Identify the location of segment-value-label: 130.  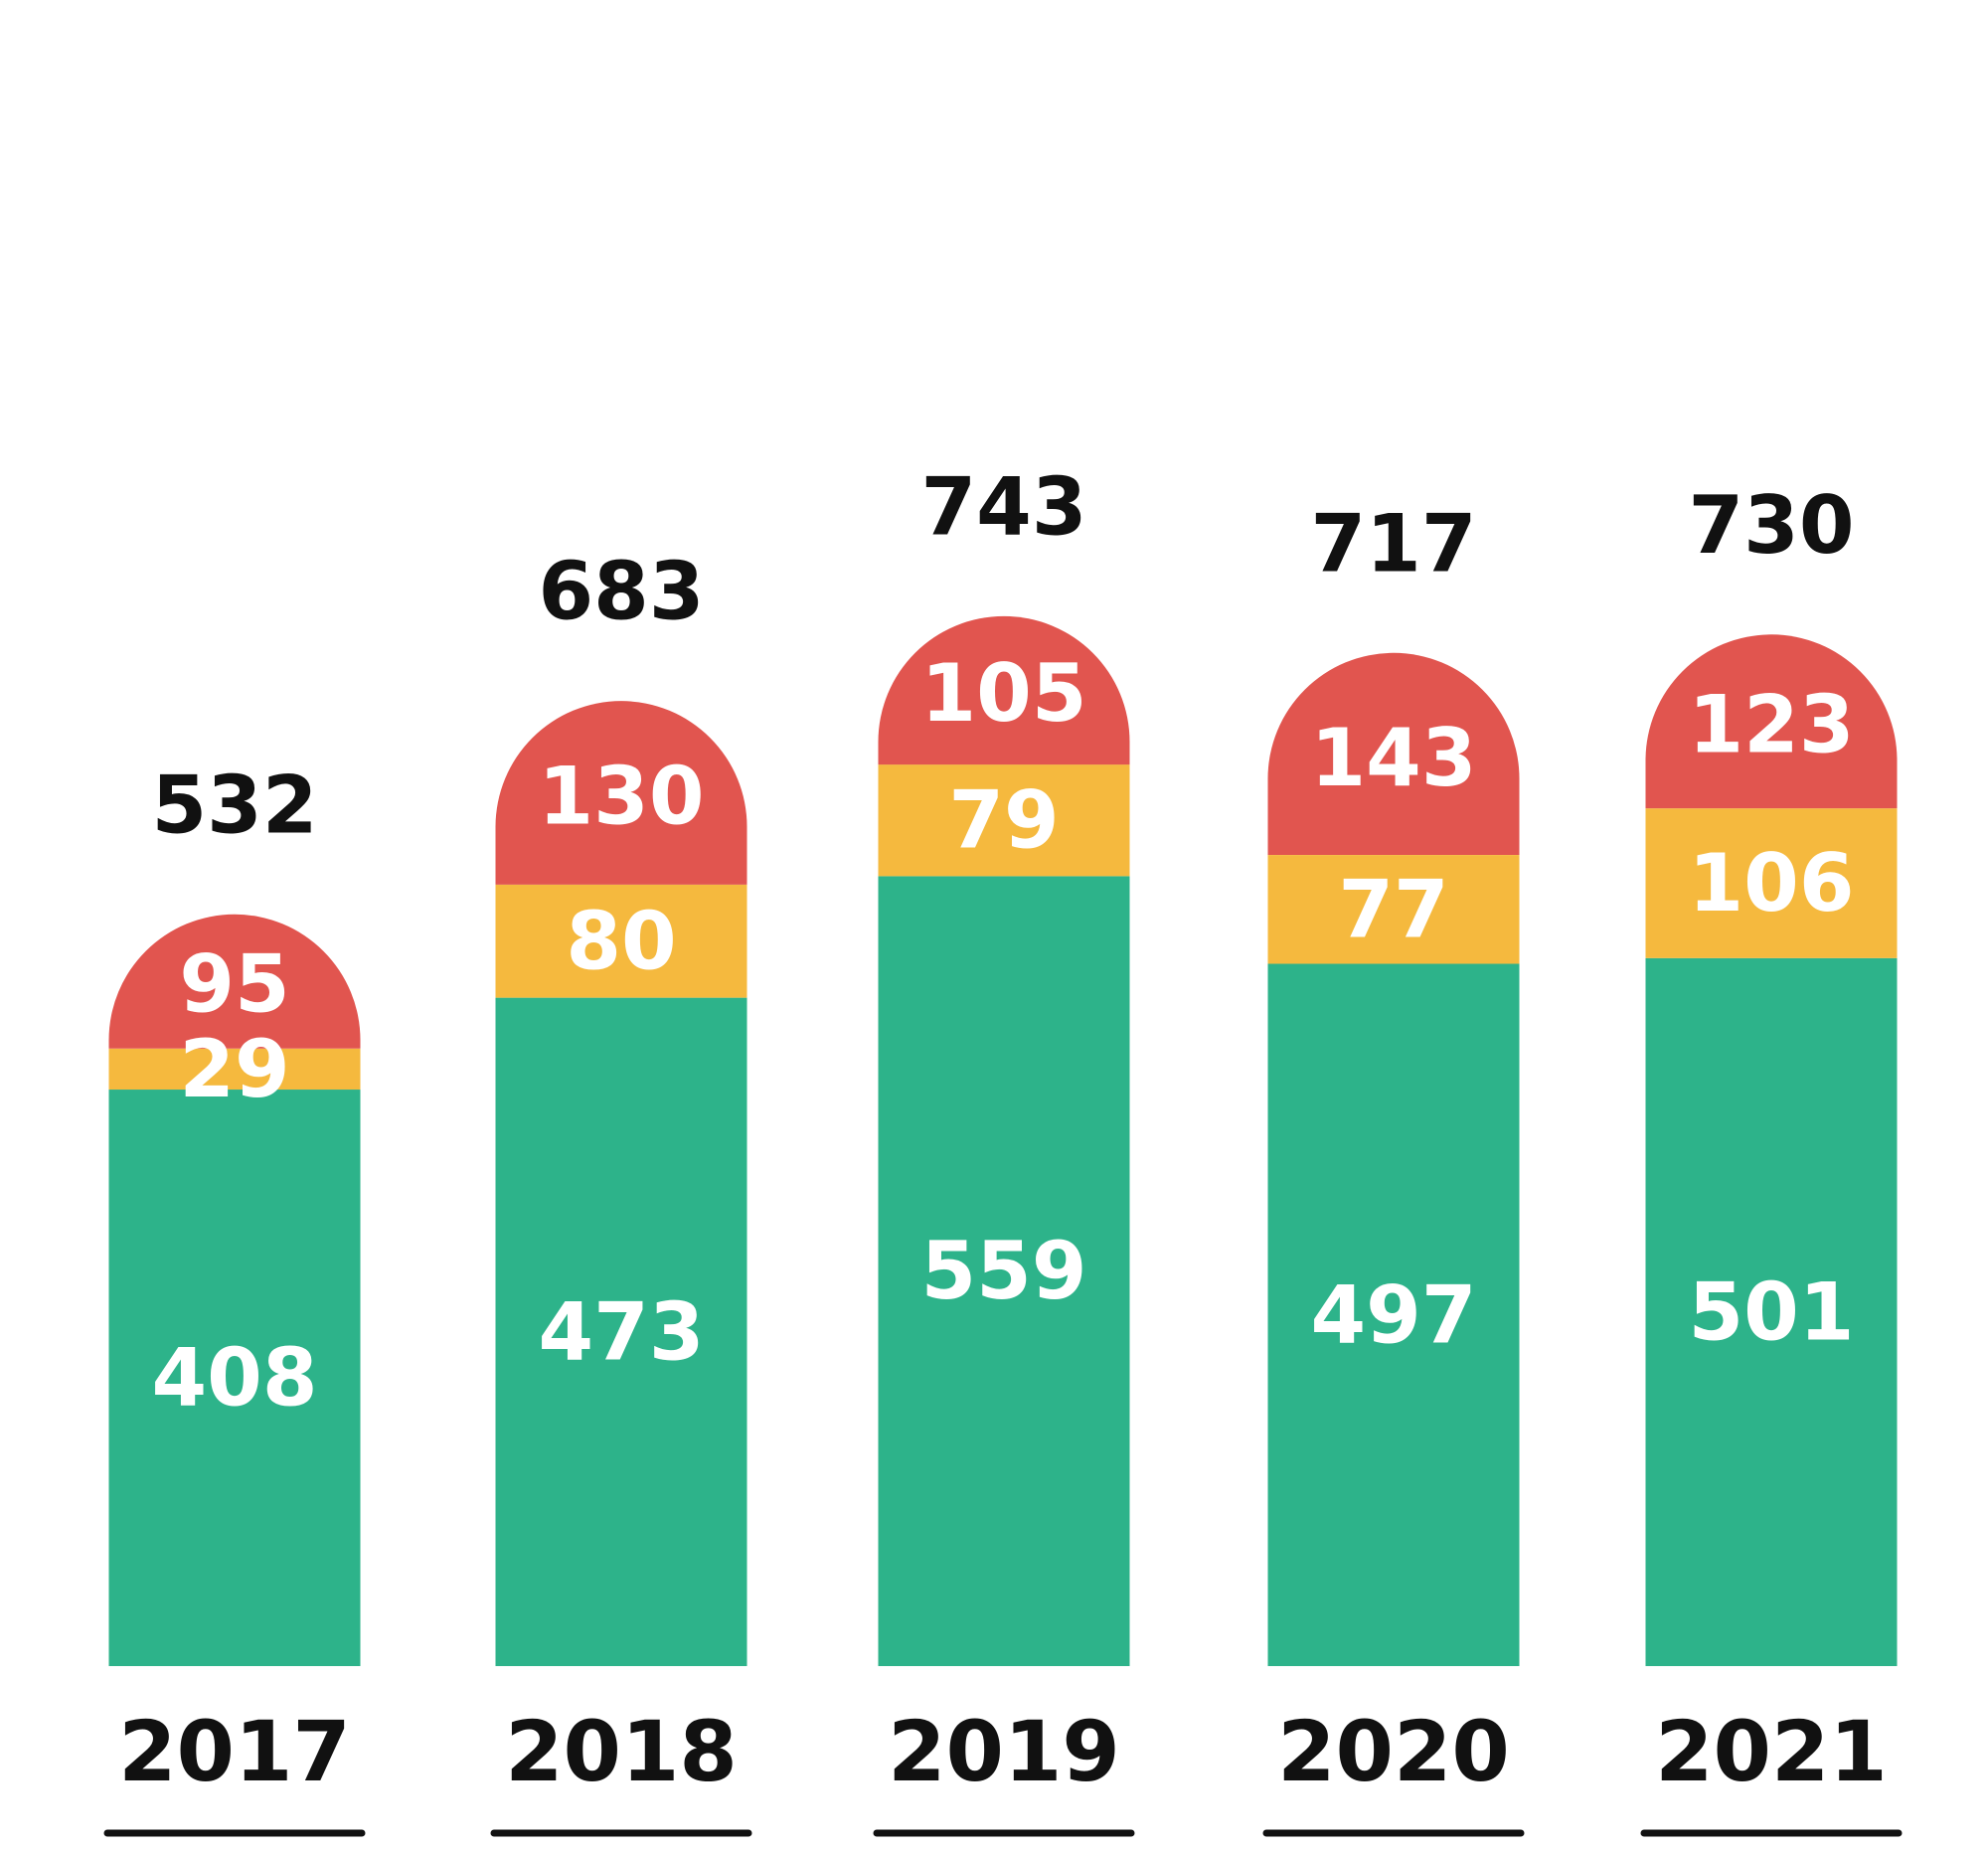
(622, 797).